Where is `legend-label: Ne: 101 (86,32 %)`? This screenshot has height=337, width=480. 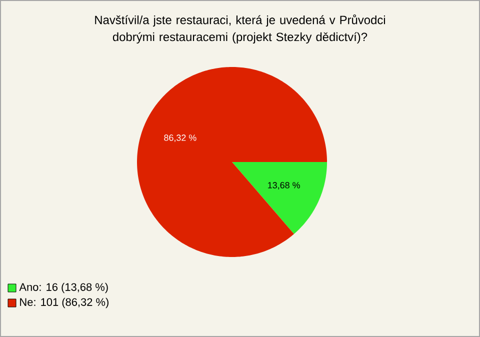
legend-label: Ne: 101 (86,32 %) is located at coordinates (64, 303).